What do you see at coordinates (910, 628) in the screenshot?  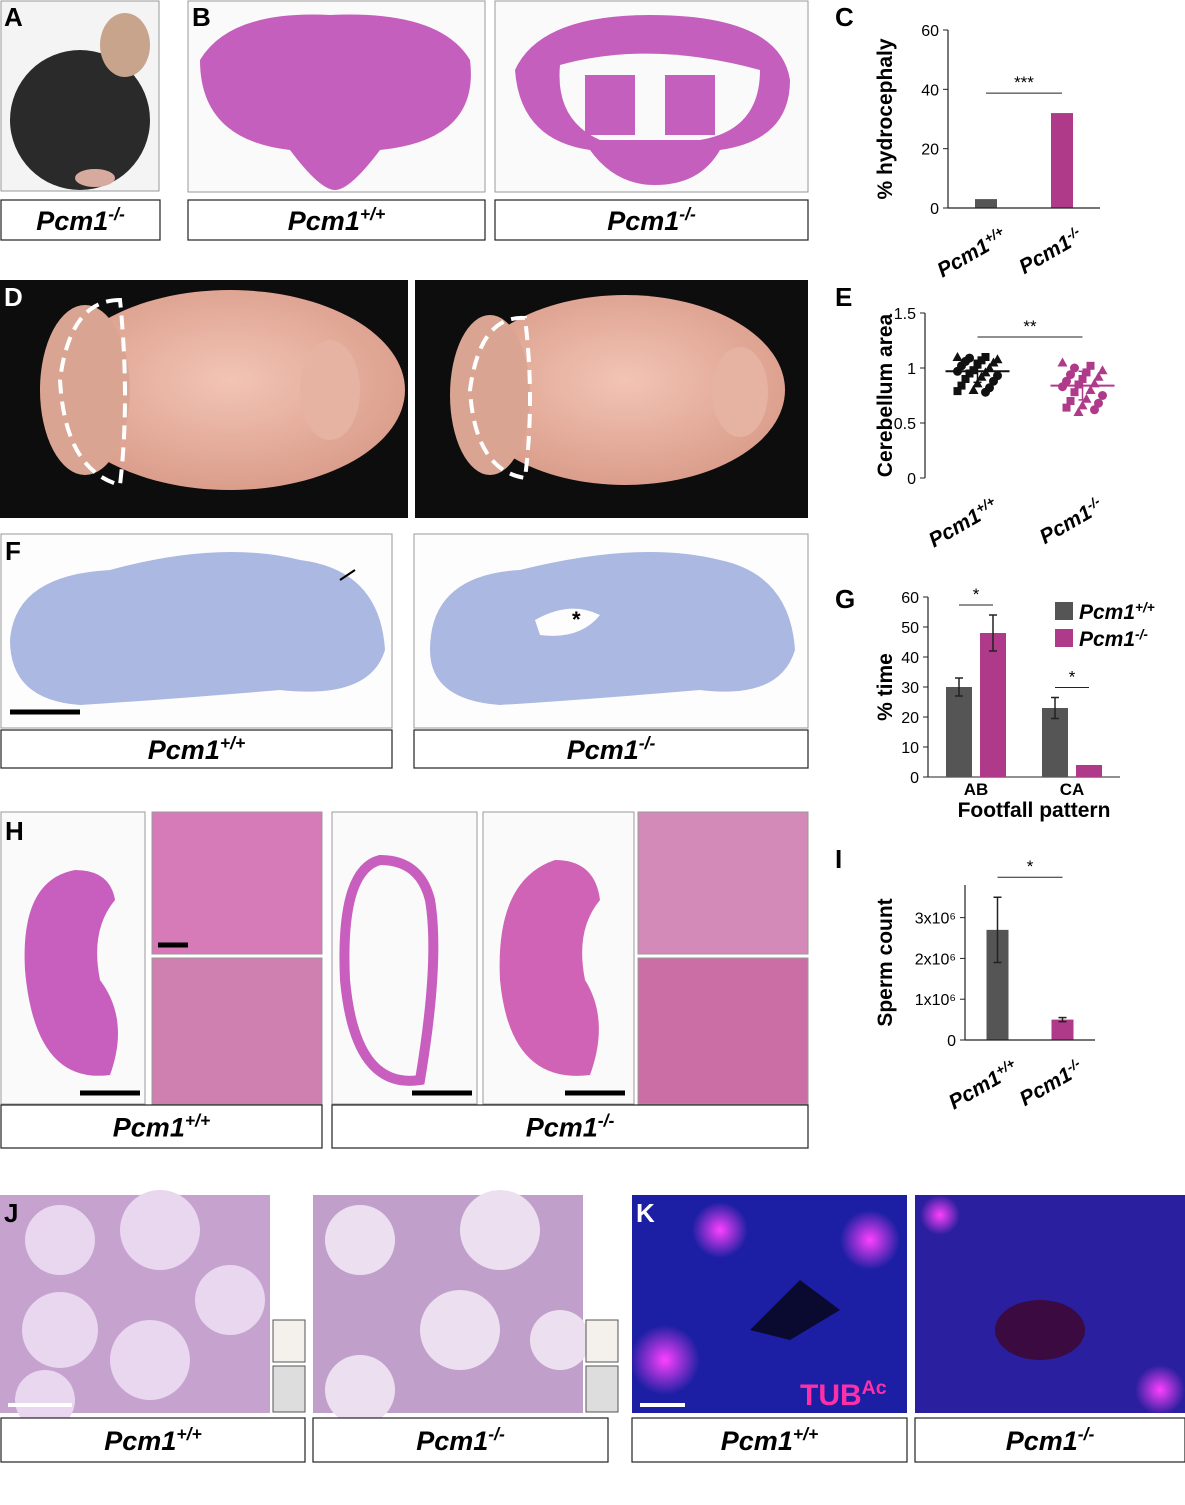 I see `y-tick-label: 50` at bounding box center [910, 628].